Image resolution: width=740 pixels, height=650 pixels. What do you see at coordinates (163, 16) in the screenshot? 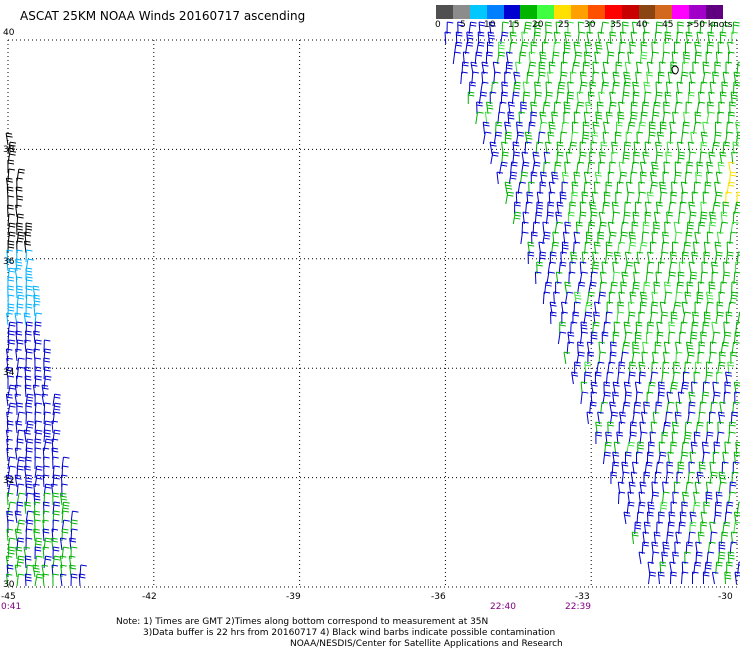
I see `map-title: ASCAT 25KM NOAA Winds 20160717 ascending` at bounding box center [163, 16].